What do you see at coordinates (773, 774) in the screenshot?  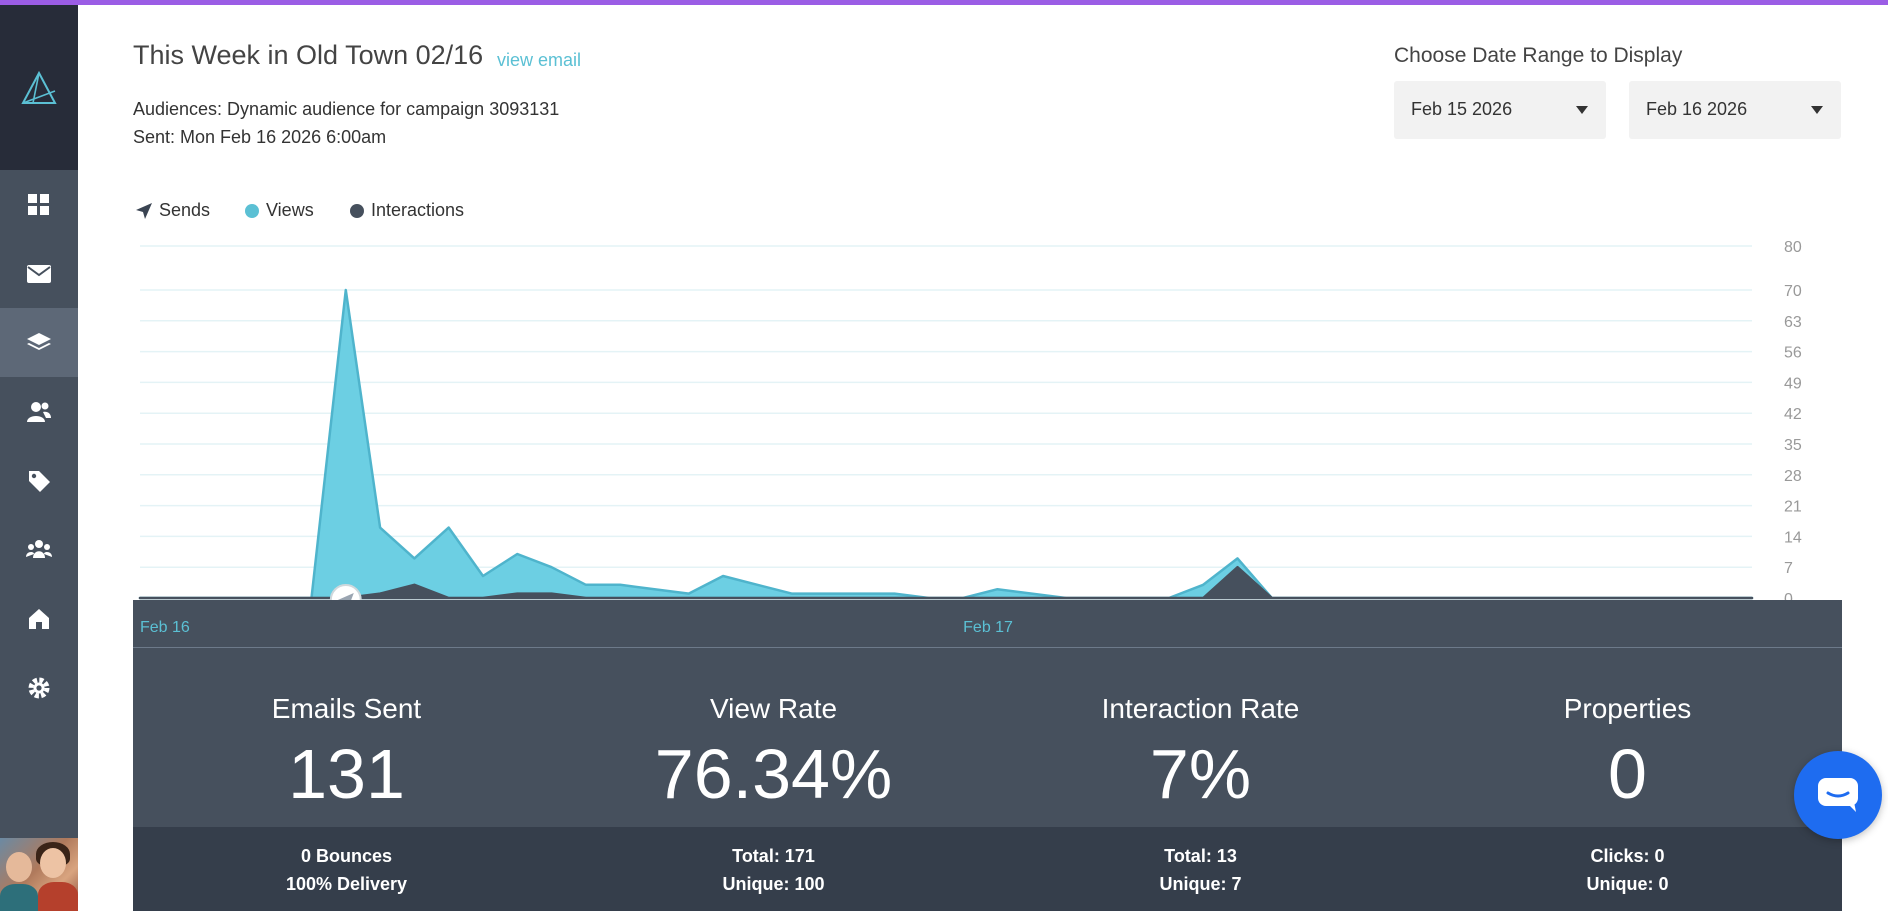 I see `stat-value: 76.34%` at bounding box center [773, 774].